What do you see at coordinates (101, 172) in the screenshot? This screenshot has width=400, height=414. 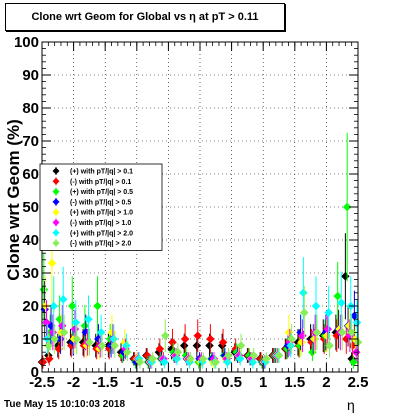 I see `legend-entry: (+) with pT/|q| > 0.1` at bounding box center [101, 172].